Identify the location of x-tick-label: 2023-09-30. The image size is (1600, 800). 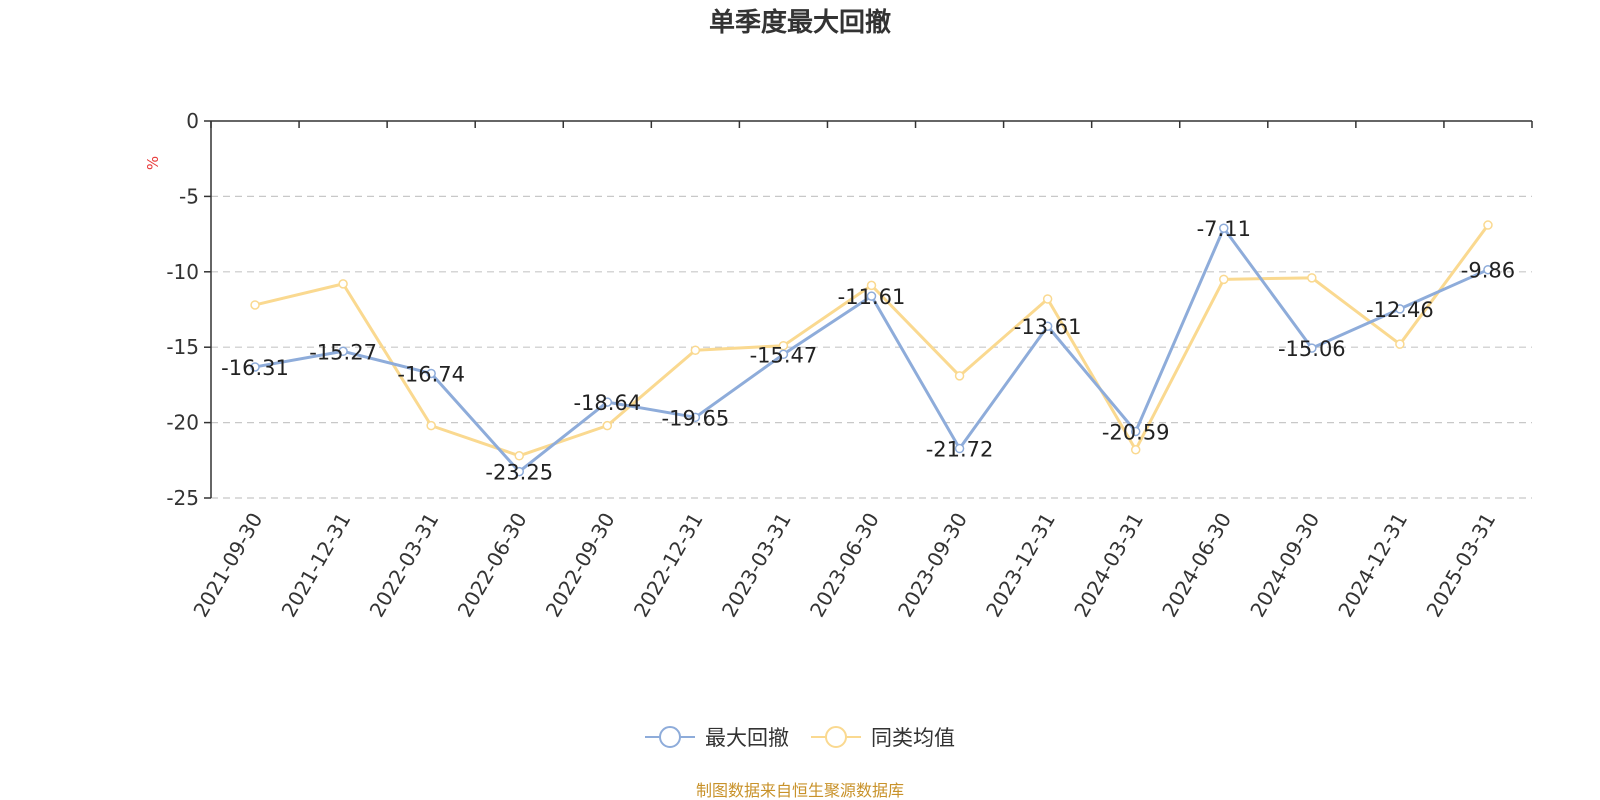
(932, 565).